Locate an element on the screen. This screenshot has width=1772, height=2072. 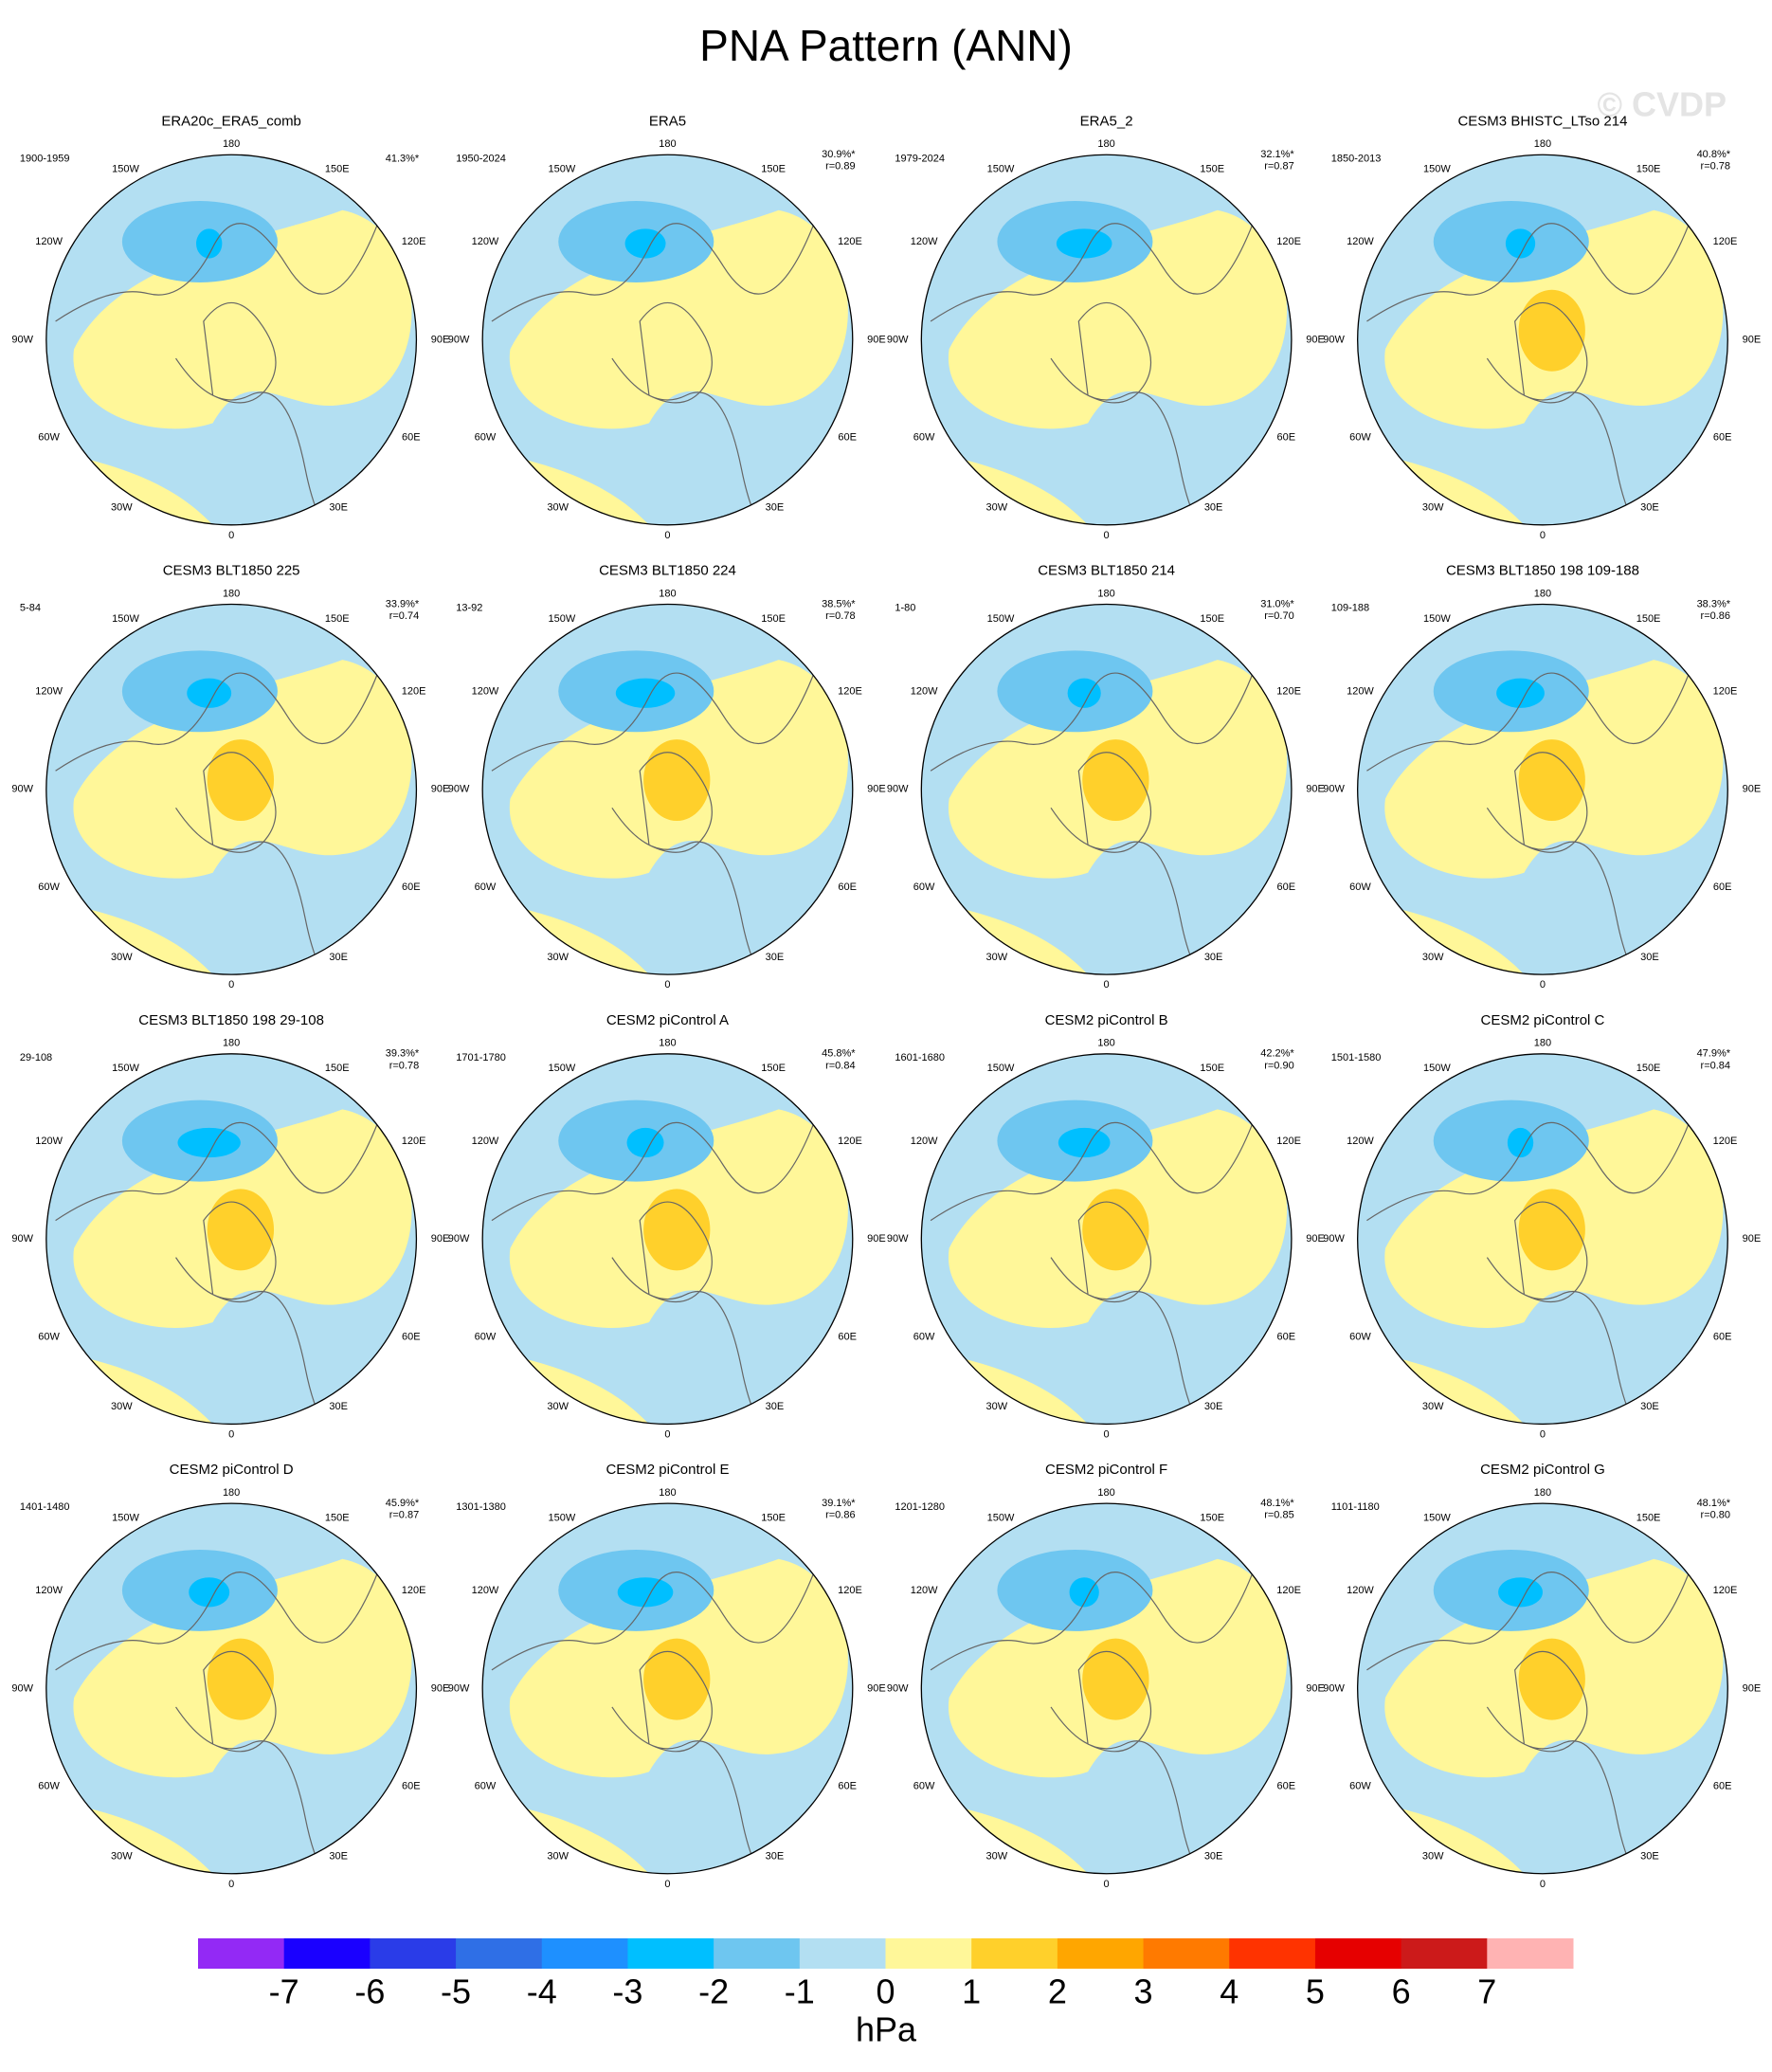
pattern-corr: r=0.74 is located at coordinates (404, 616).